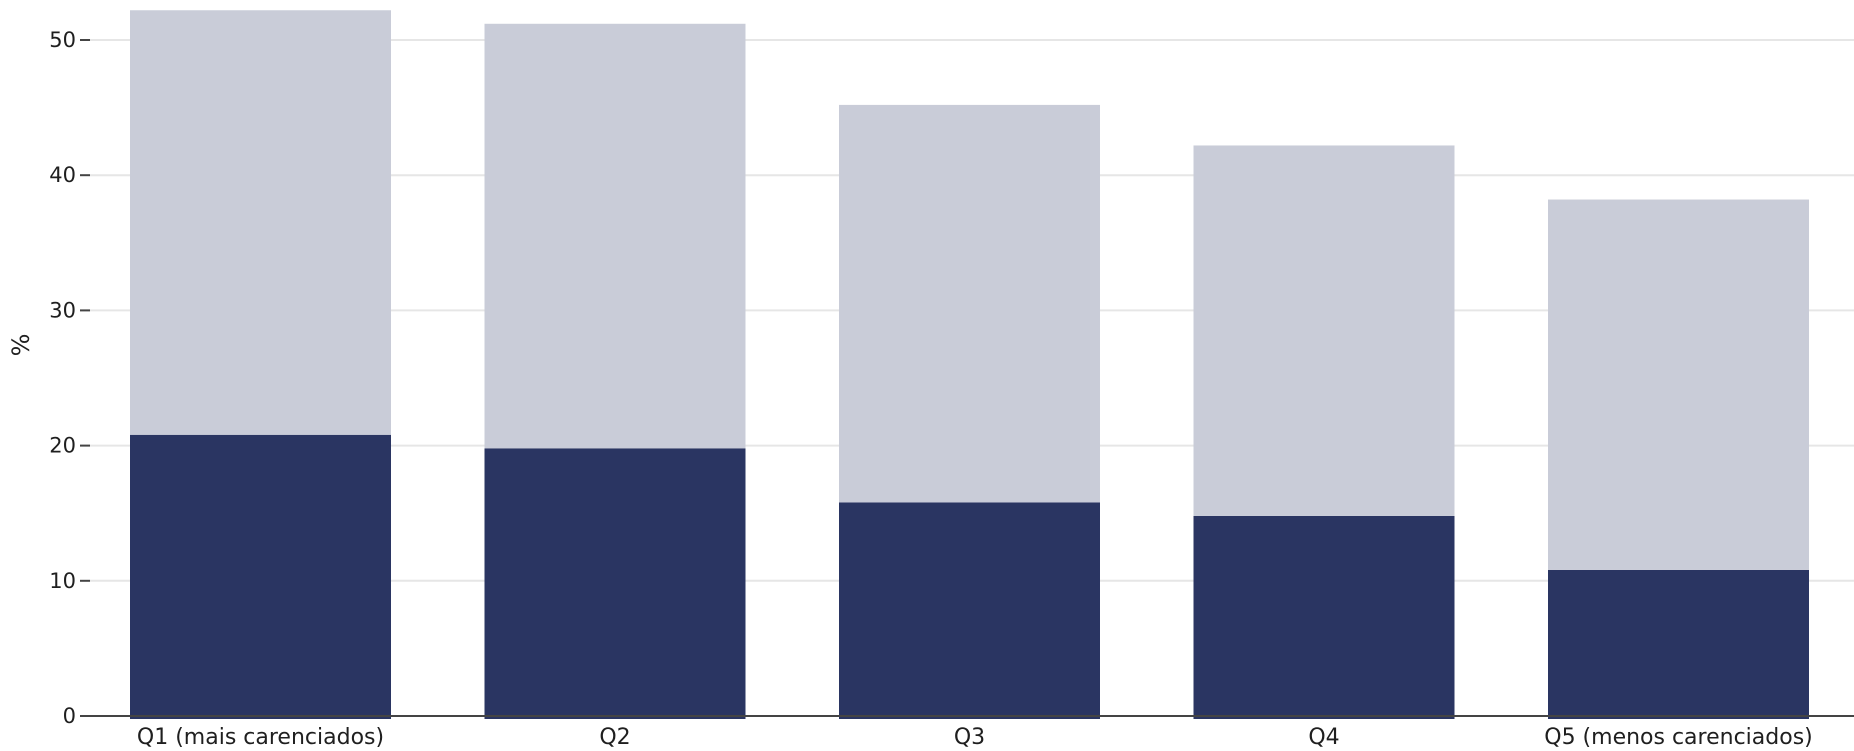 Image resolution: width=1854 pixels, height=751 pixels. What do you see at coordinates (21, 345) in the screenshot?
I see `y-axis-title: %` at bounding box center [21, 345].